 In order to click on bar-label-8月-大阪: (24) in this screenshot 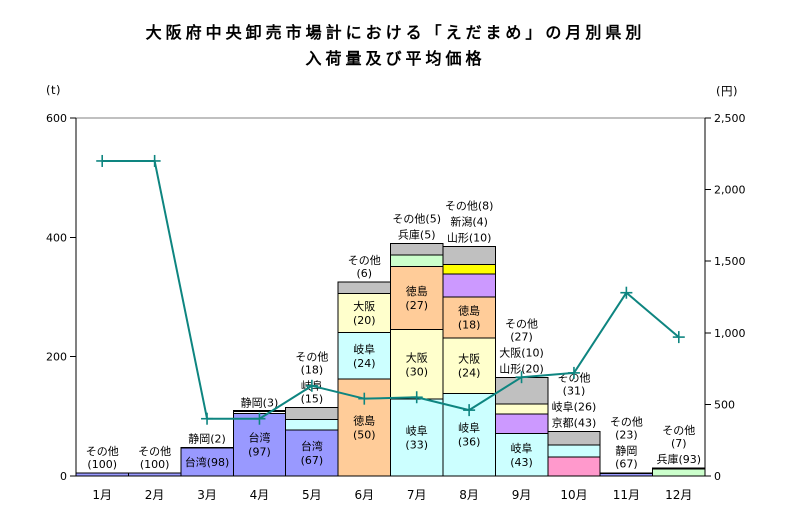, I will do `click(469, 373)`.